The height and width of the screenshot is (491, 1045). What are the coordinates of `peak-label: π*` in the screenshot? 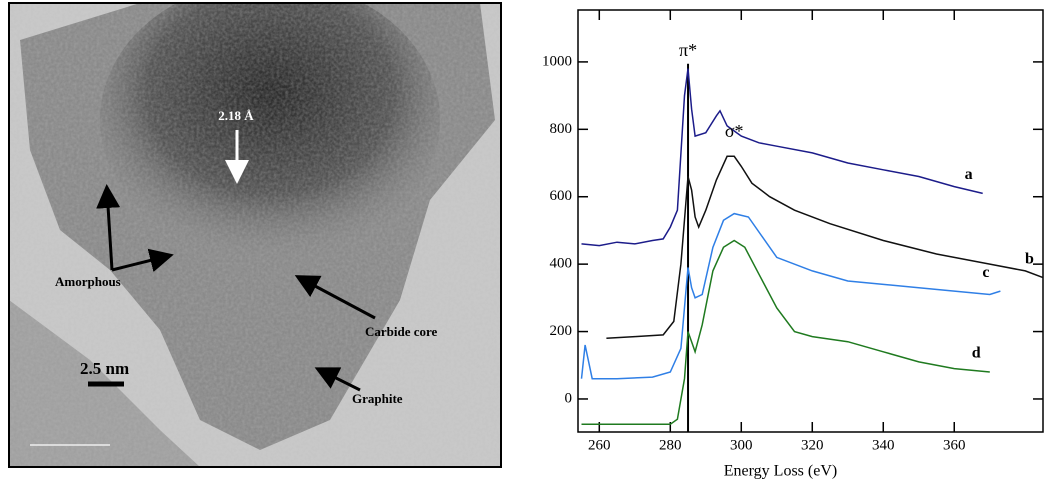 It's located at (688, 50).